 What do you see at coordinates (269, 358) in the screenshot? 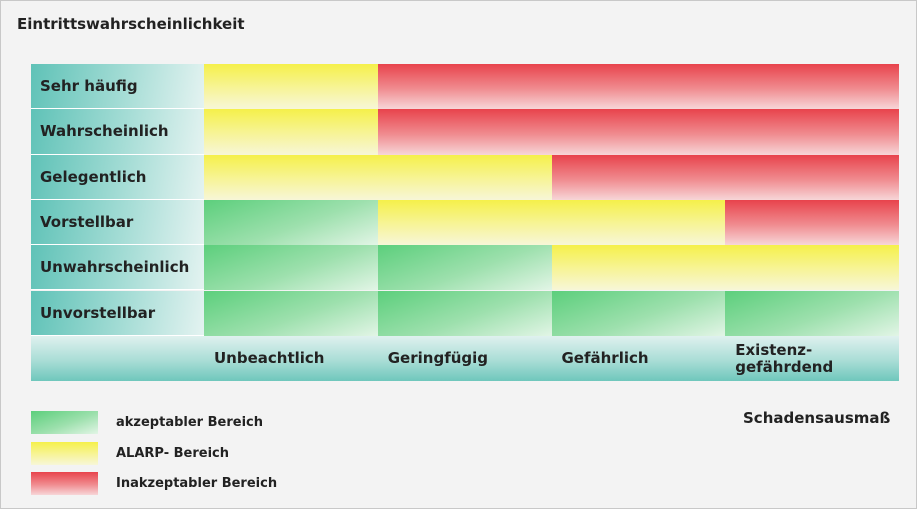
I see `column-label: Unbeachtlich` at bounding box center [269, 358].